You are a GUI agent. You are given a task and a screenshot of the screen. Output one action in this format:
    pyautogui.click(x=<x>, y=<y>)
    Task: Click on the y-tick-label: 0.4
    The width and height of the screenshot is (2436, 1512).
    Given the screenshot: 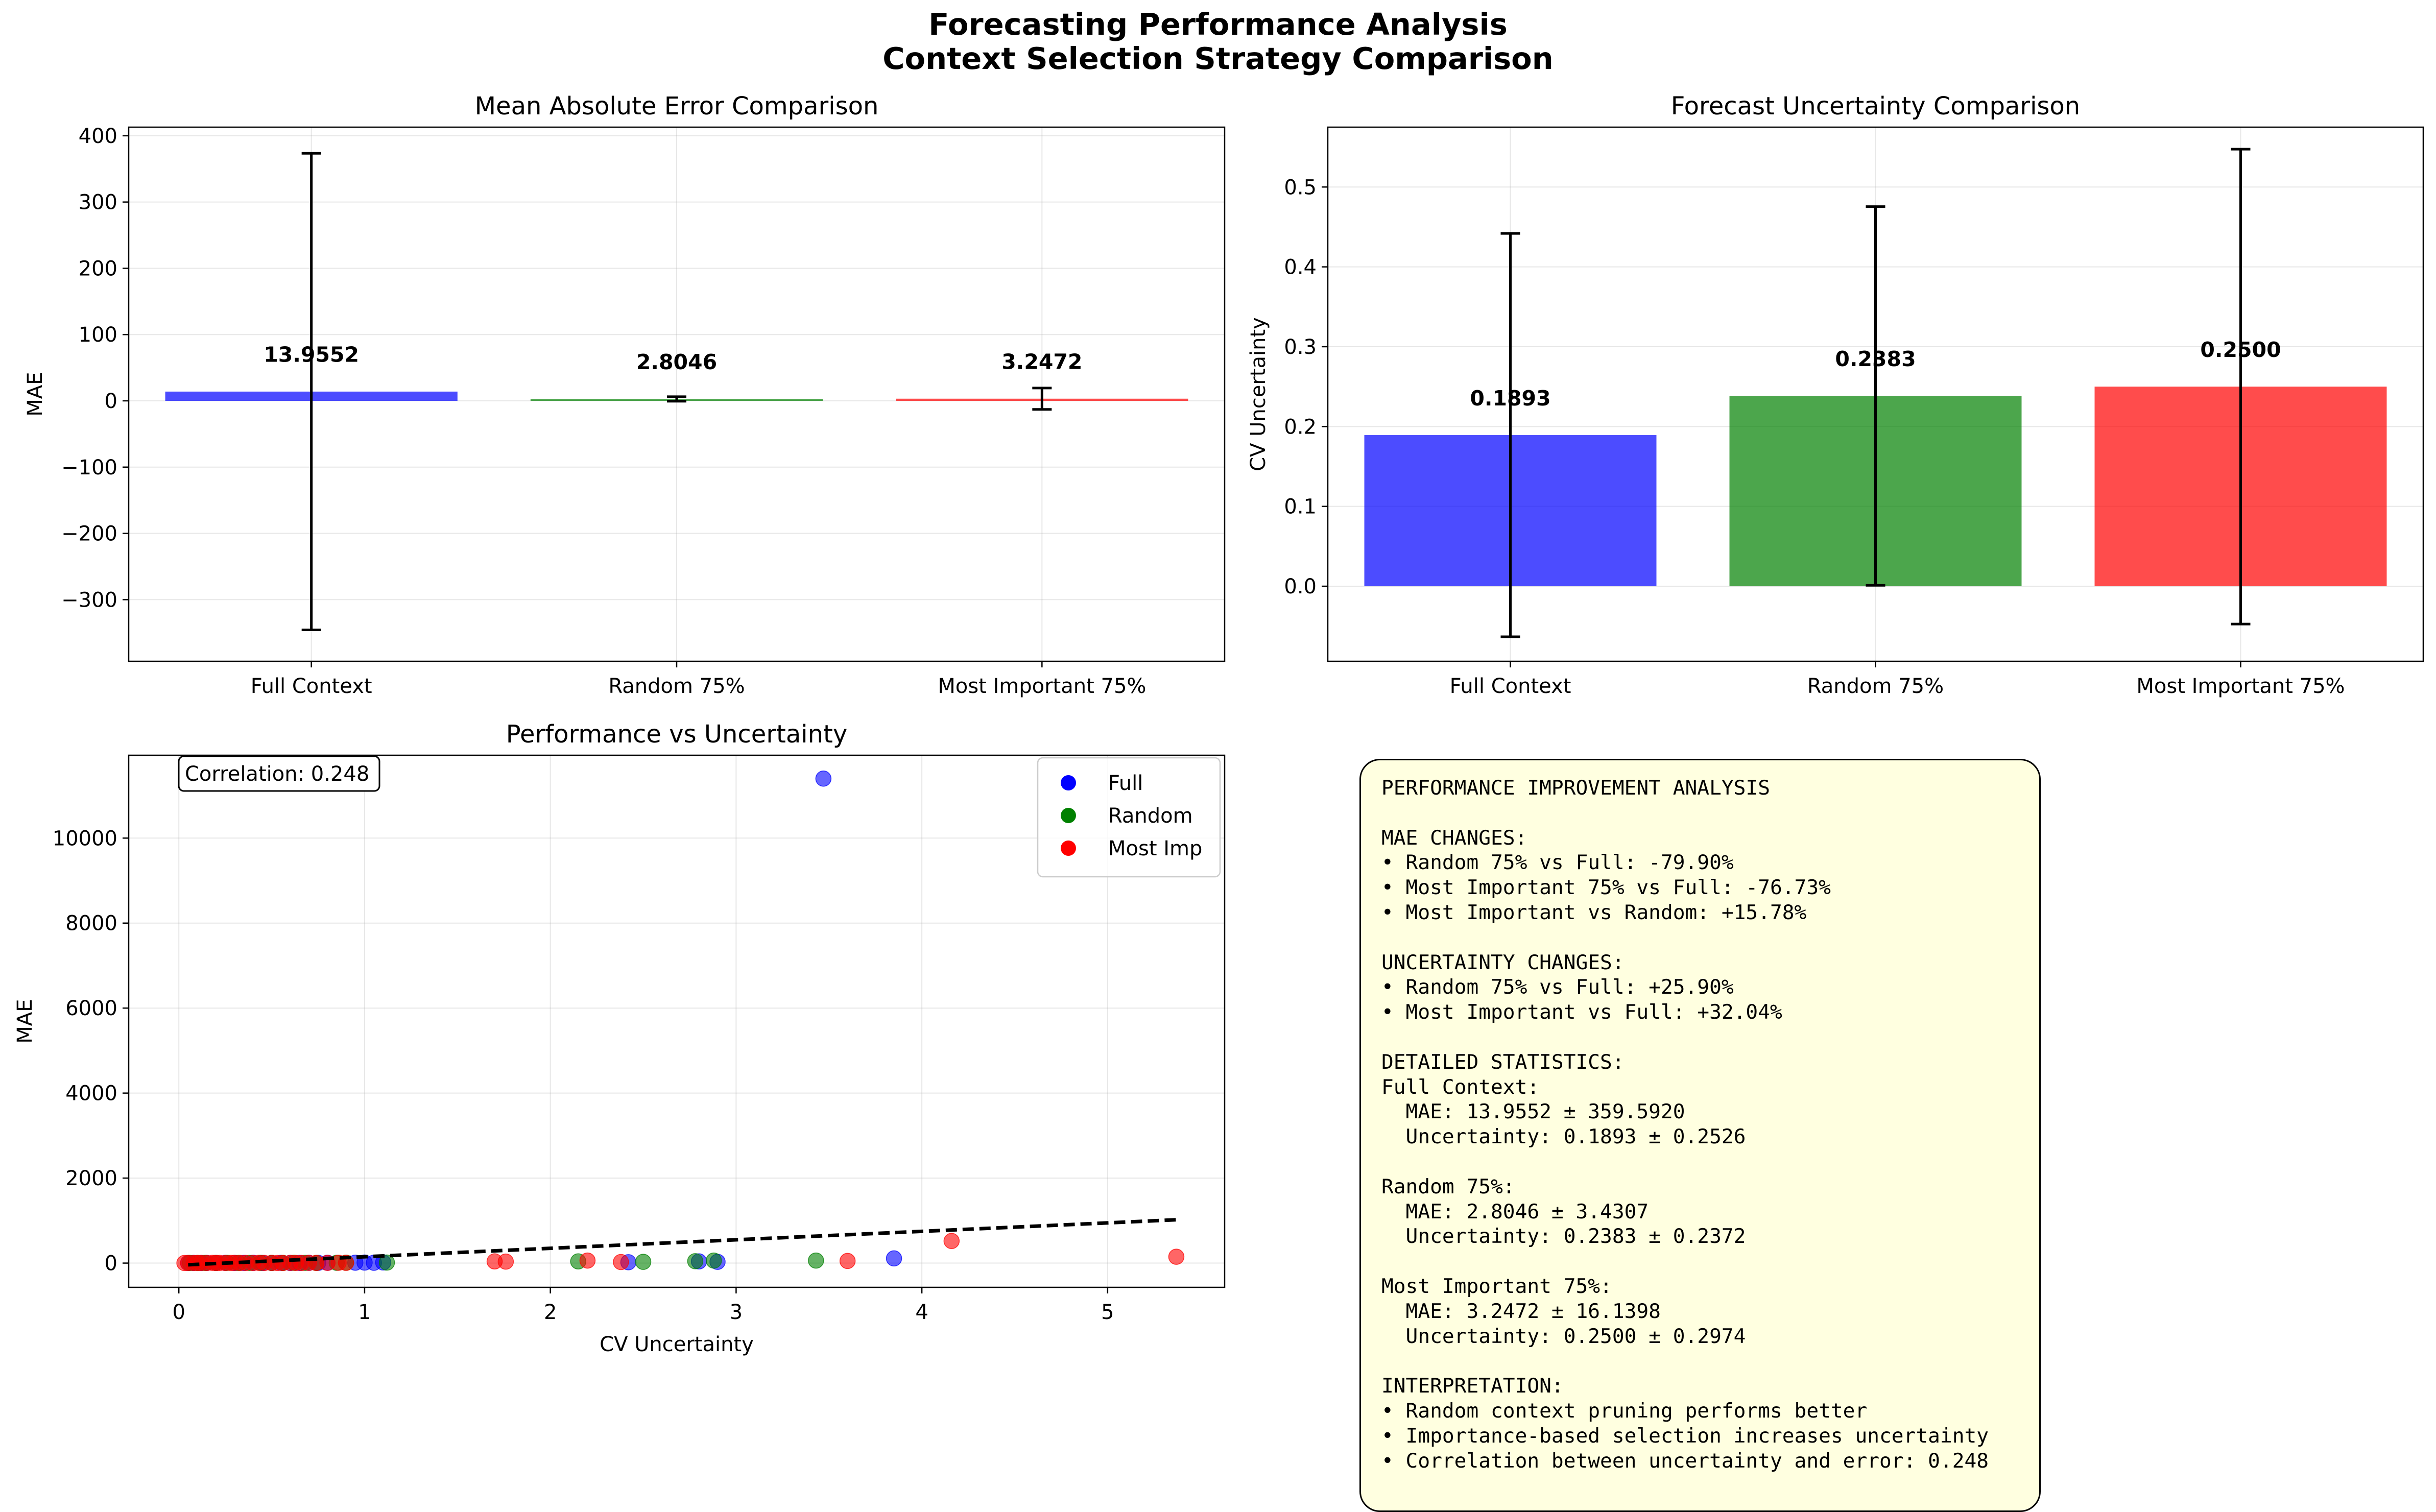 What is the action you would take?
    pyautogui.click(x=1300, y=267)
    